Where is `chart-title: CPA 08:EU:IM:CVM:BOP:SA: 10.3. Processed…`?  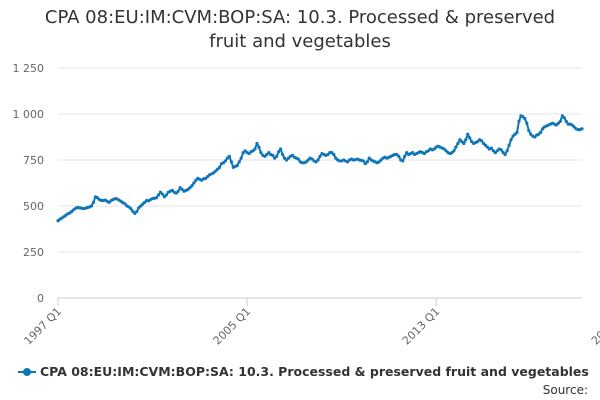
chart-title: CPA 08:EU:IM:CVM:BOP:SA: 10.3. Processed… is located at coordinates (300, 30).